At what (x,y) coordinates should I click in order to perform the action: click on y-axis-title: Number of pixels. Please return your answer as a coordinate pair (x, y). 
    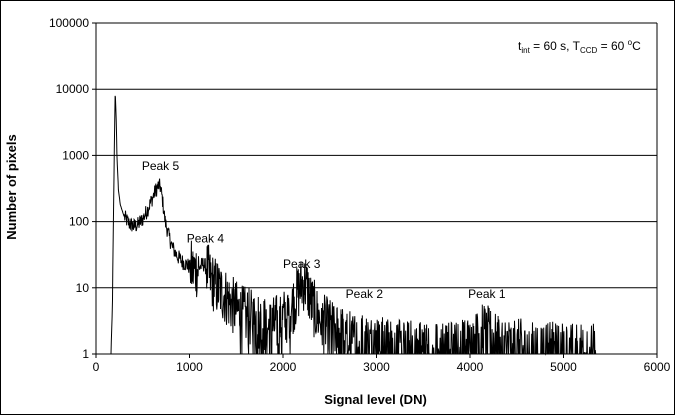
    Looking at the image, I should click on (11, 186).